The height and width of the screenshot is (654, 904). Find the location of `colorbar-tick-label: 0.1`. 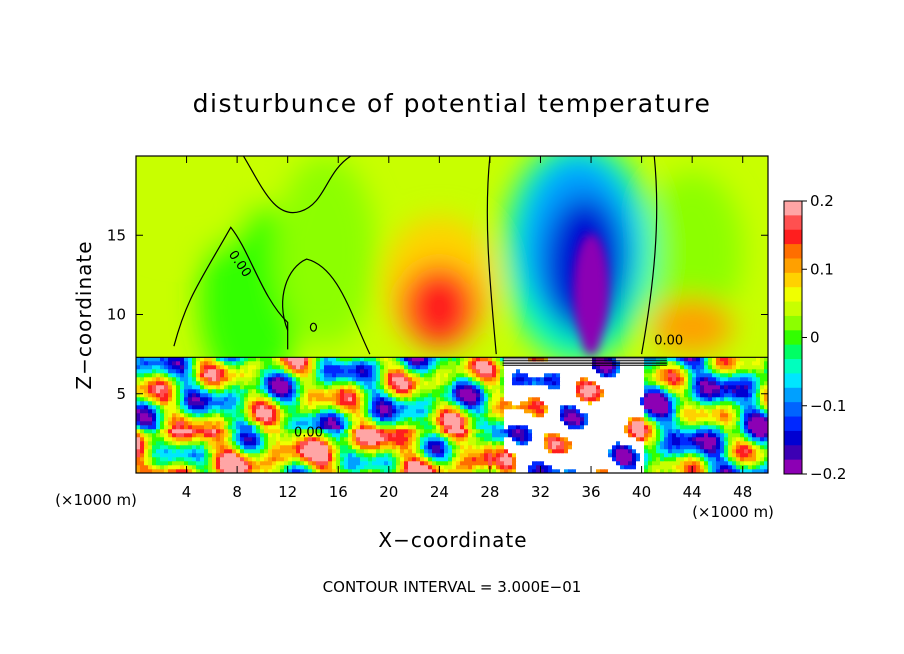

colorbar-tick-label: 0.1 is located at coordinates (822, 269).